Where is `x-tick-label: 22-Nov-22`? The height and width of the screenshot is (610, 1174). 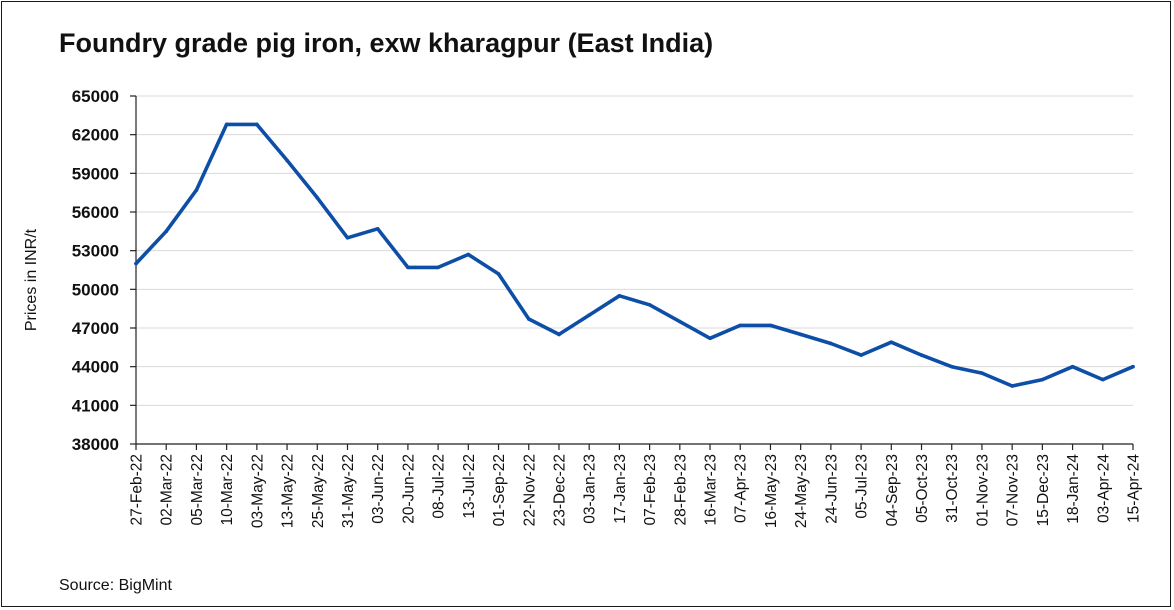
x-tick-label: 22-Nov-22 is located at coordinates (529, 490).